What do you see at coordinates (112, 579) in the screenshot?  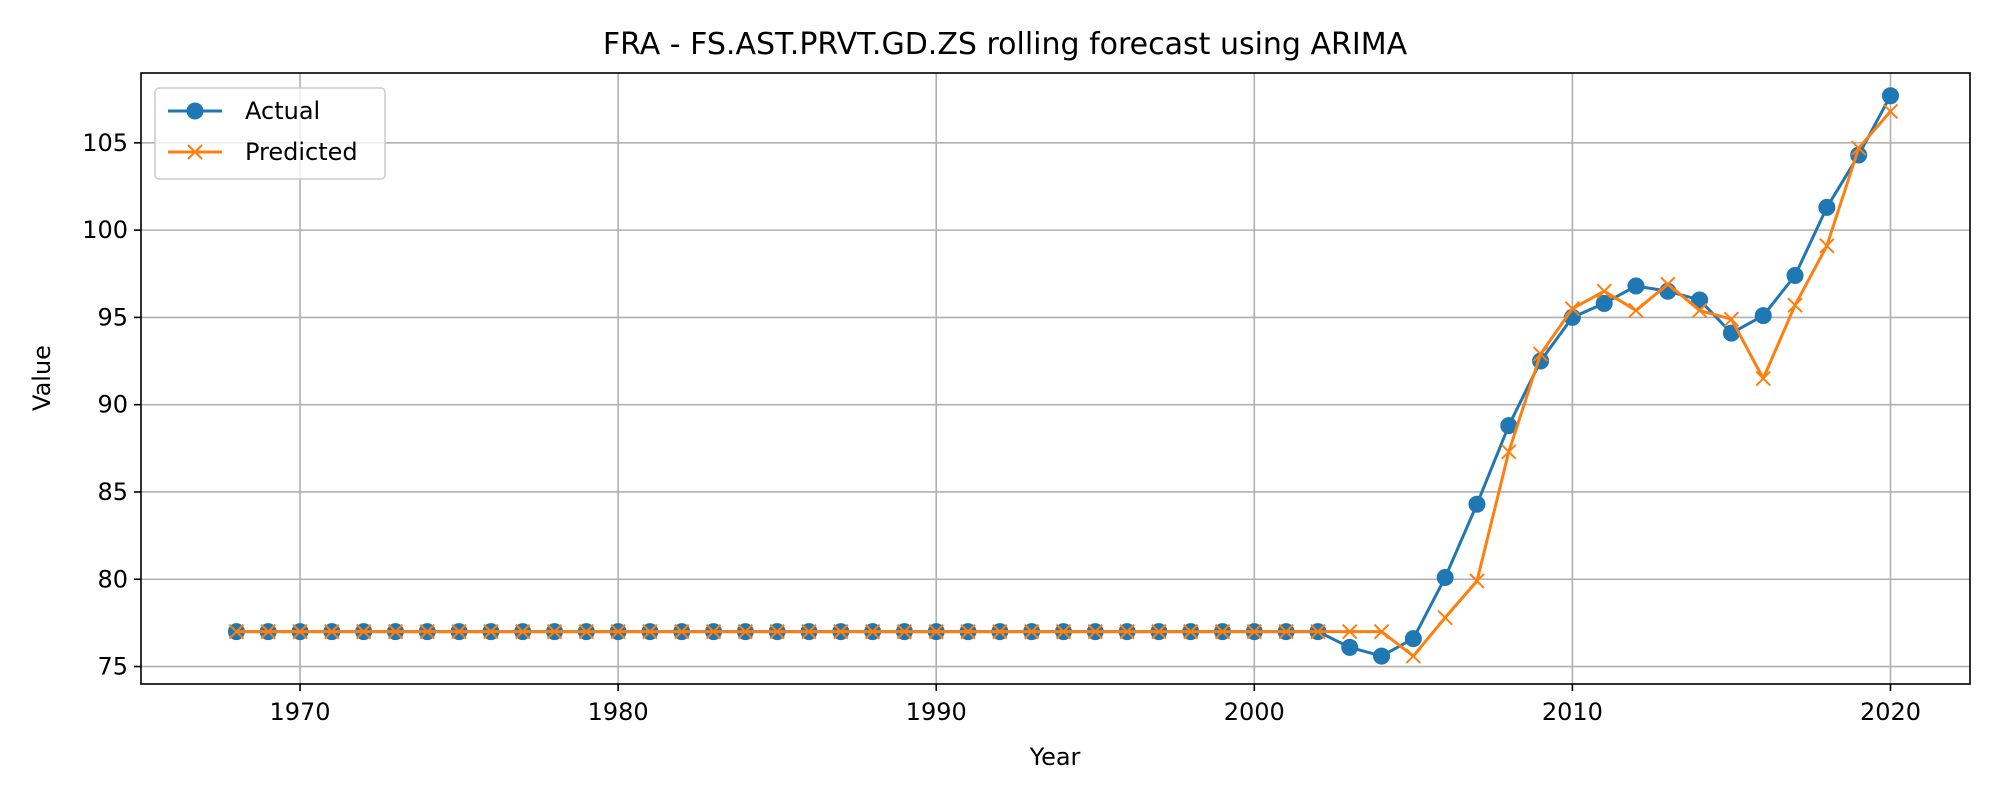 I see `y-tick-label: 80` at bounding box center [112, 579].